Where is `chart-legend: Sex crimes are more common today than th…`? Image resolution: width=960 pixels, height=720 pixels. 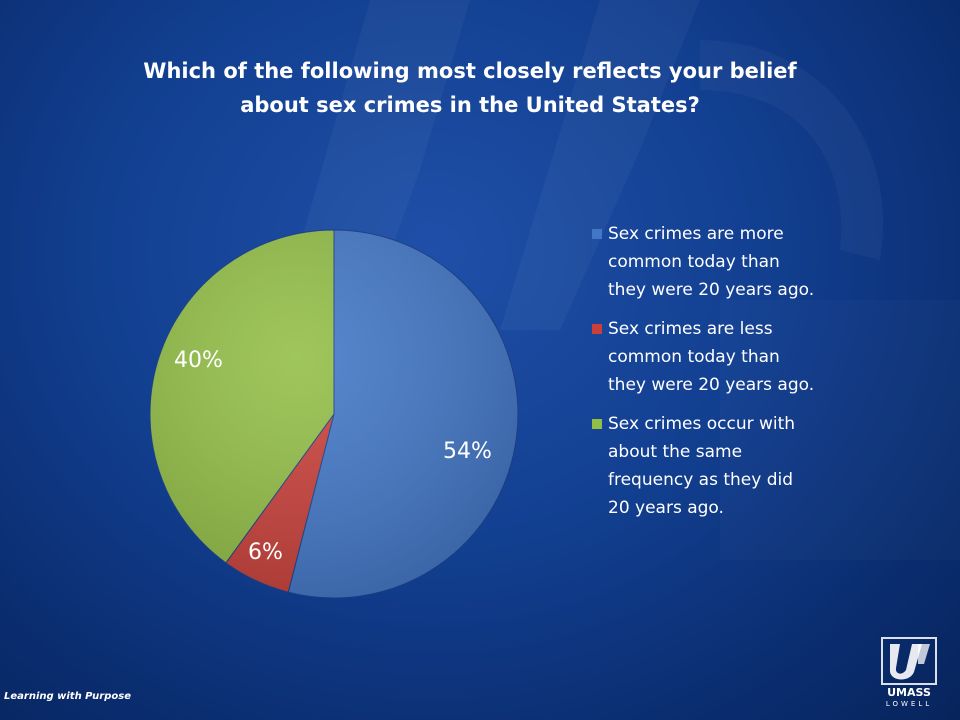 chart-legend: Sex crimes are more common today than th… is located at coordinates (742, 371).